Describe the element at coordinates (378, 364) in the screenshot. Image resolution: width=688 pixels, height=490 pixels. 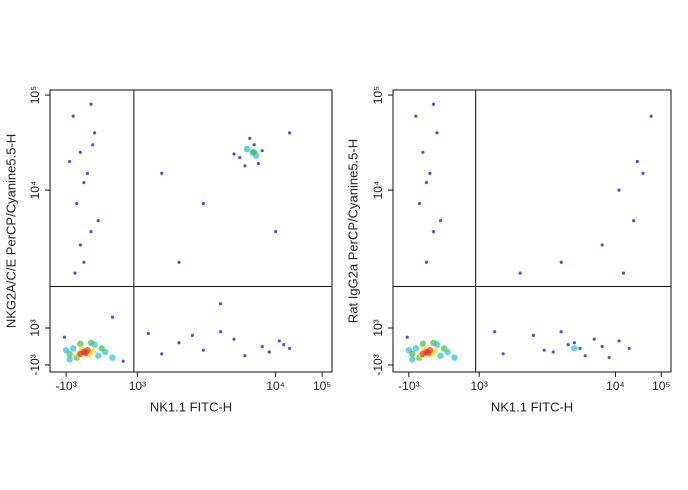
I see `y-tick-label: -10³` at that location.